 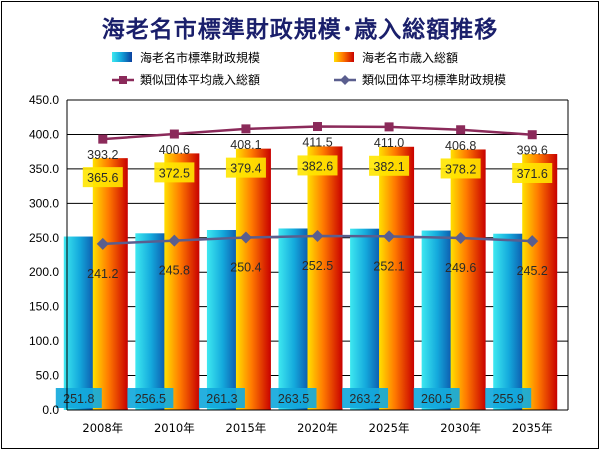 I want to click on data-label-revenue-total: 382.6, so click(x=317, y=166).